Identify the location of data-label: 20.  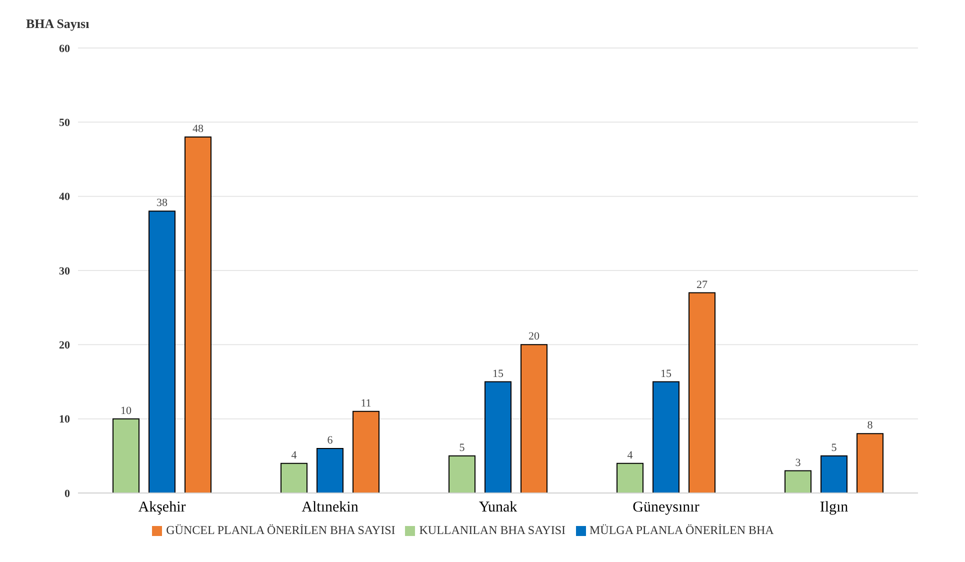
(534, 336).